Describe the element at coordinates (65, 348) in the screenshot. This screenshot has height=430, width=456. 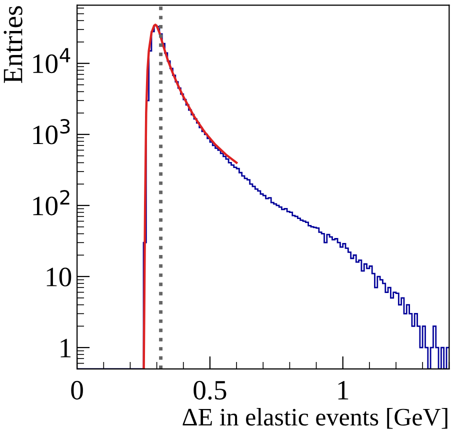
I see `y-tick-label: 1` at that location.